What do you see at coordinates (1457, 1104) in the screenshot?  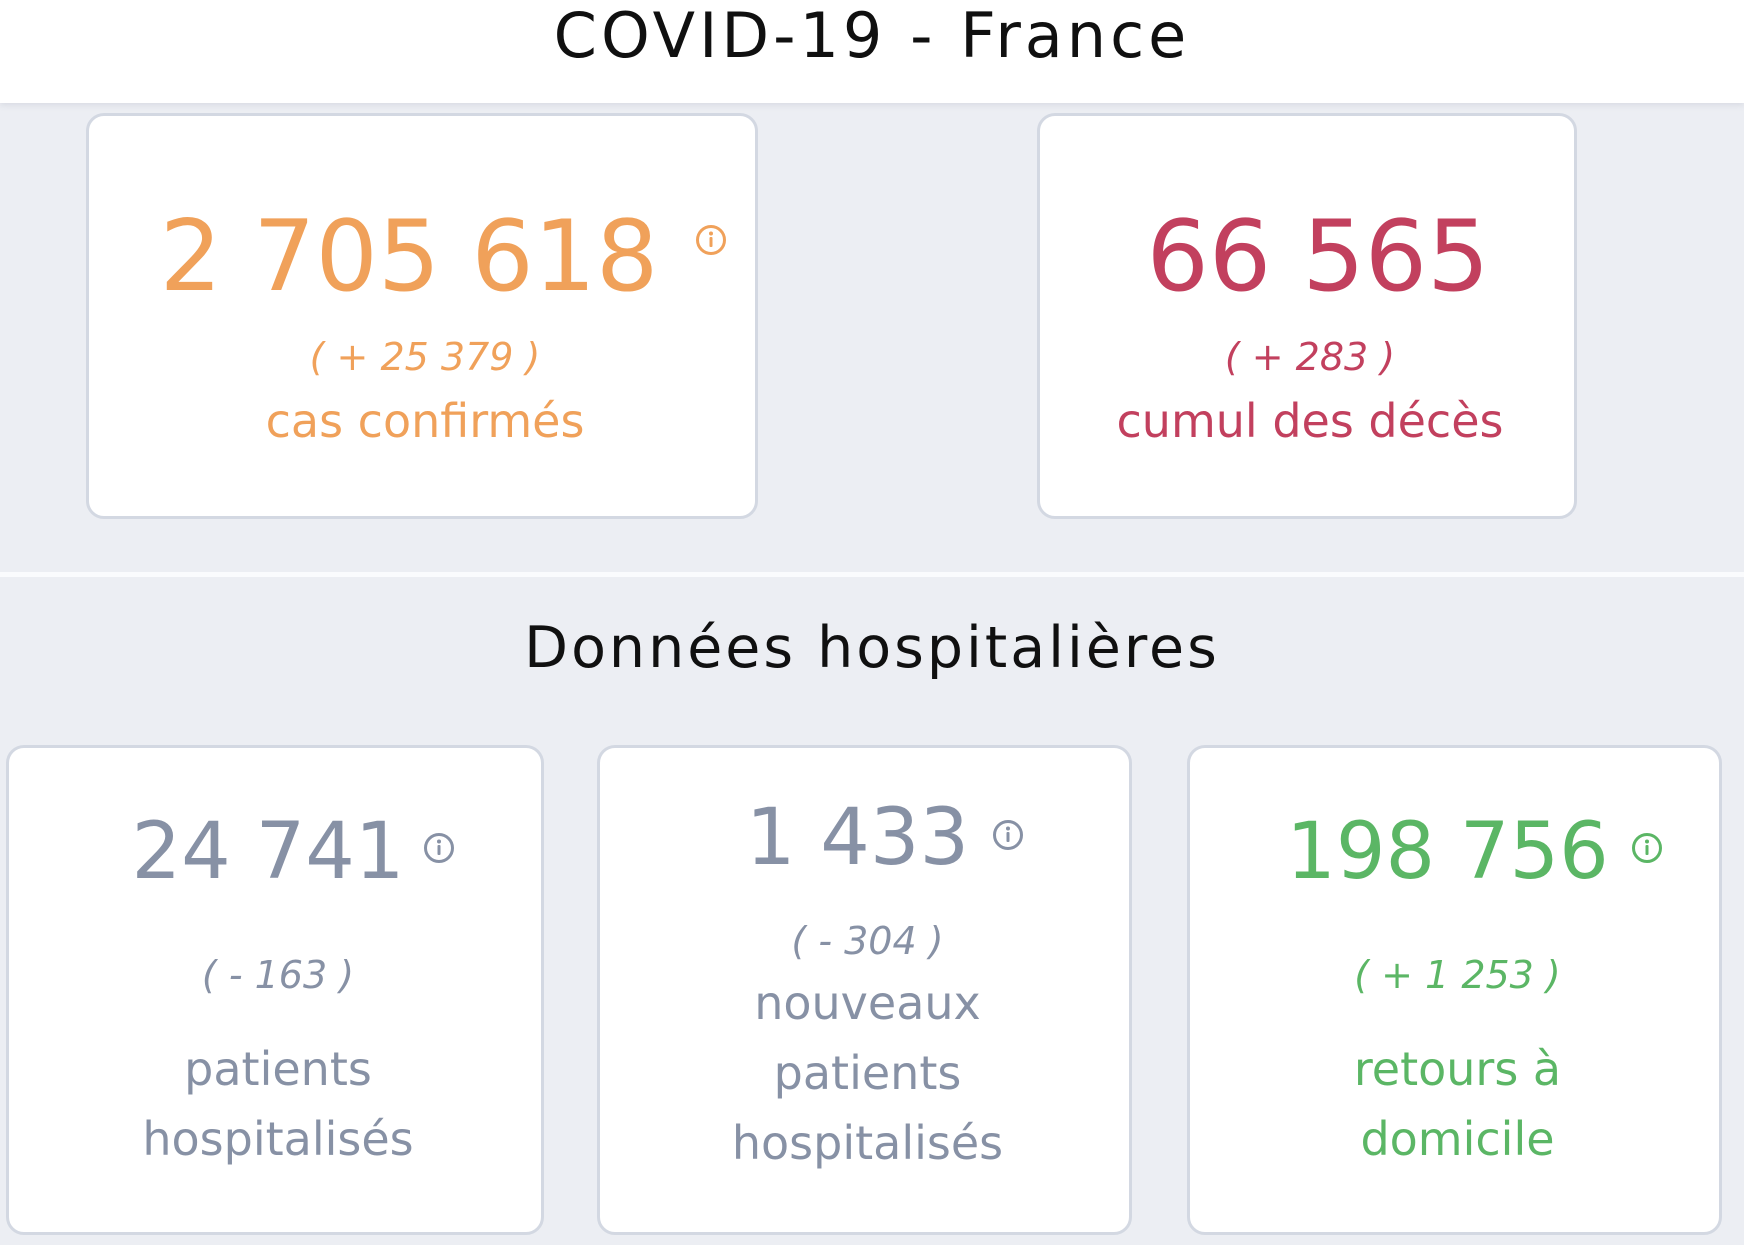 I see `returned-home-label: retours à domicile` at bounding box center [1457, 1104].